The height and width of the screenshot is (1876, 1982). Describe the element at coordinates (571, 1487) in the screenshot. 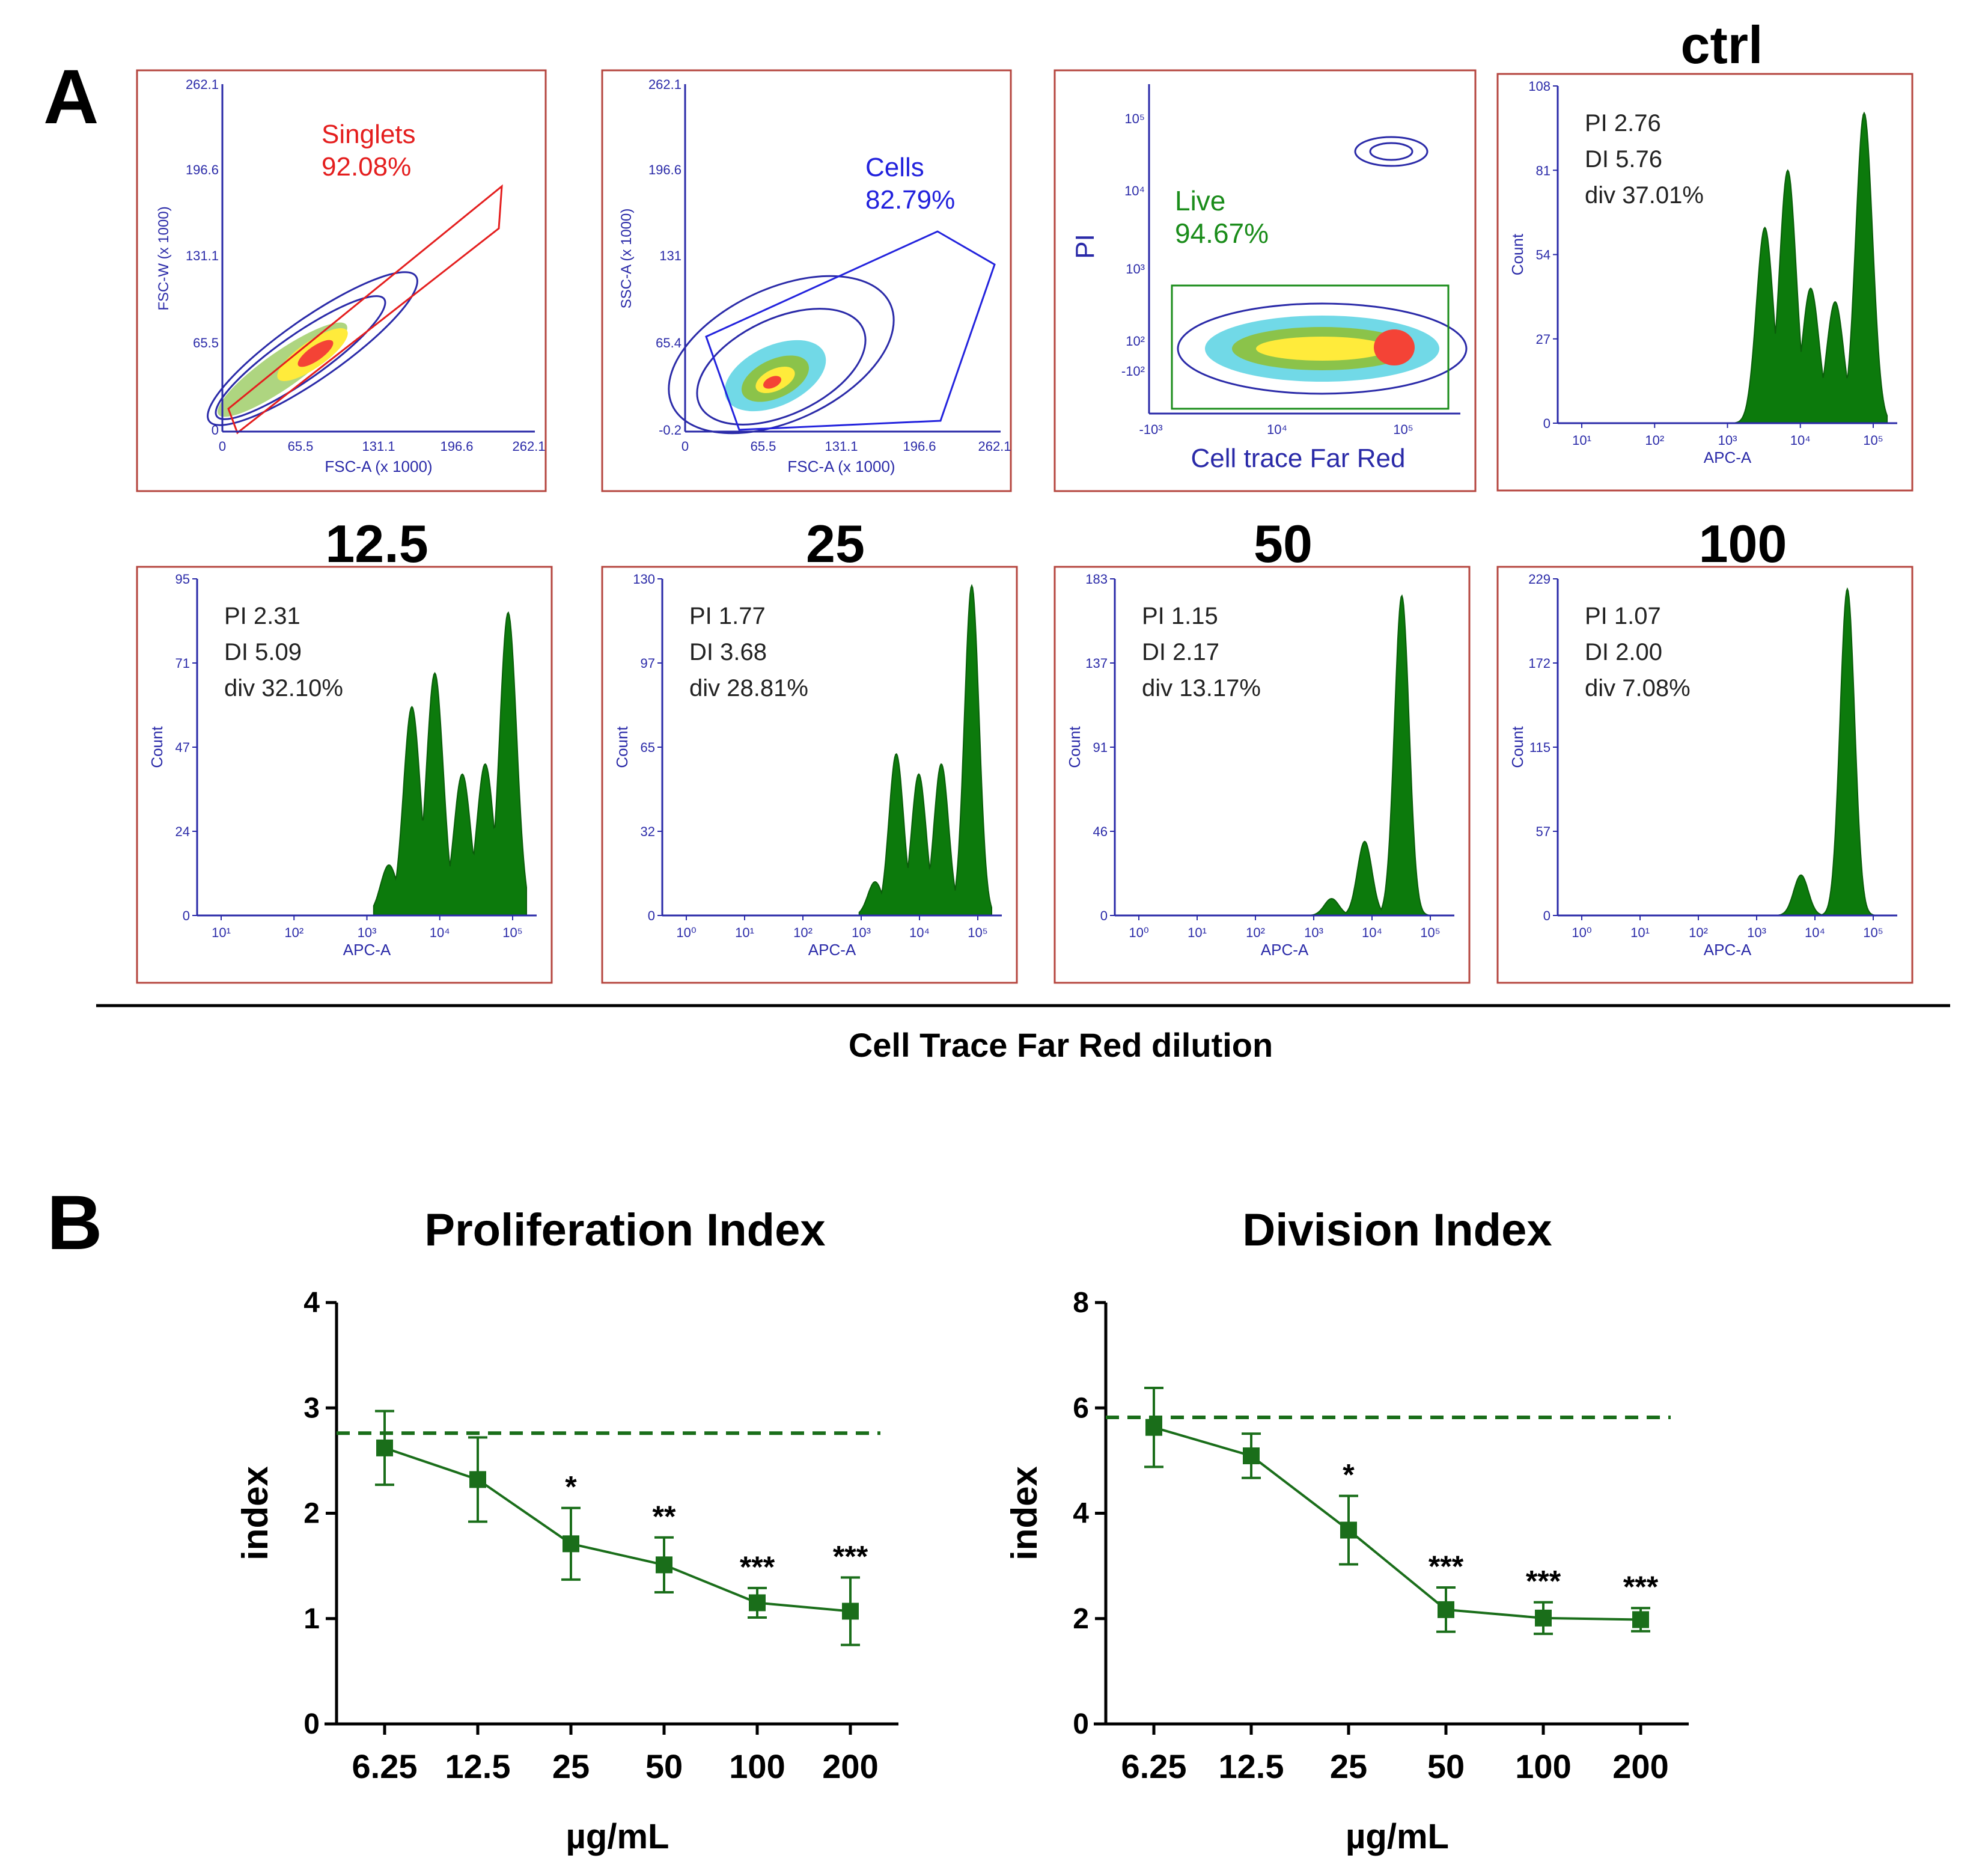

I see `significance-marker: *` at that location.